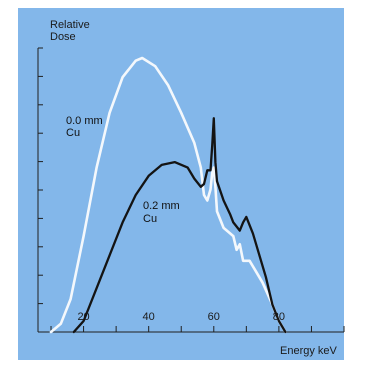  What do you see at coordinates (279, 317) in the screenshot?
I see `x-tick-label: 80` at bounding box center [279, 317].